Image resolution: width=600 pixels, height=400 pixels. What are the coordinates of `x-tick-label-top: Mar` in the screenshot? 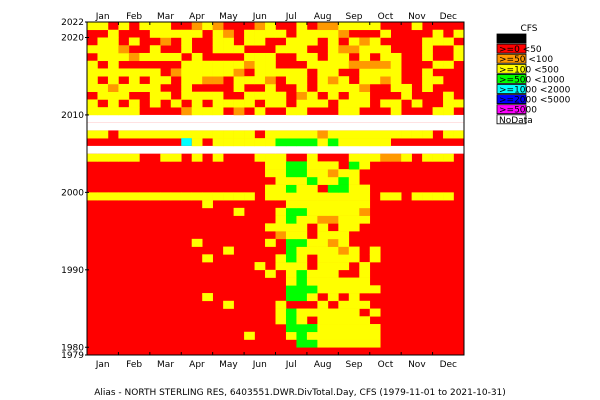 It's located at (165, 17).